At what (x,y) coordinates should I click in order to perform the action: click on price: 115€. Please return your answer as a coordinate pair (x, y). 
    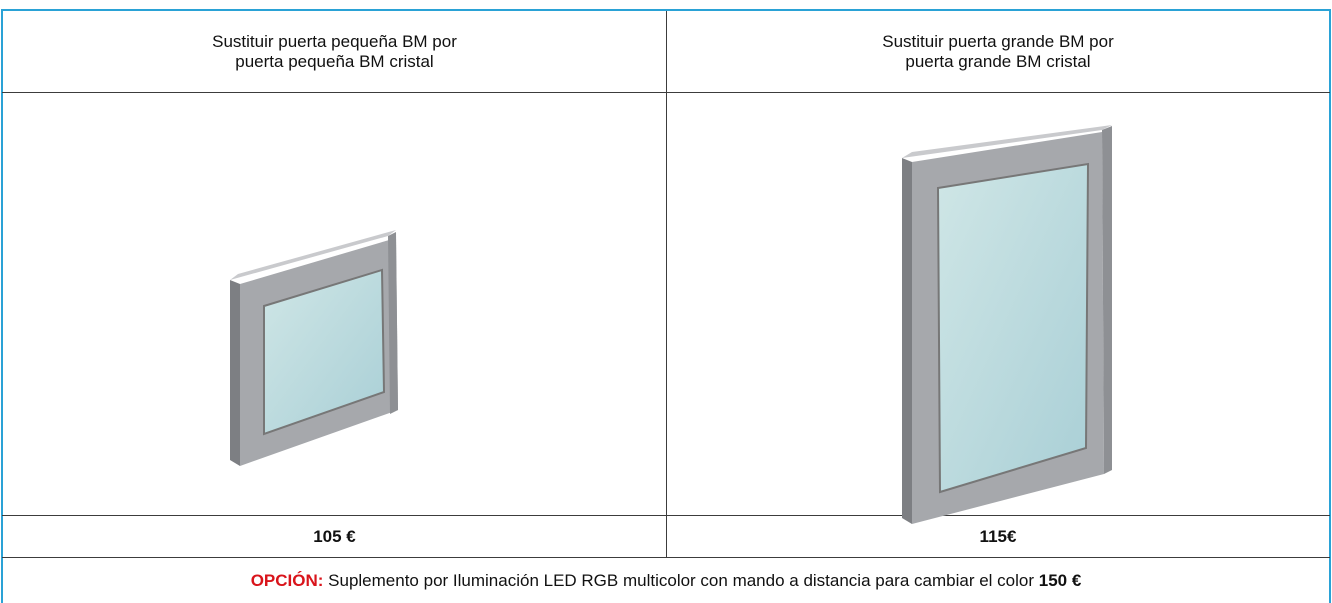
    Looking at the image, I should click on (998, 536).